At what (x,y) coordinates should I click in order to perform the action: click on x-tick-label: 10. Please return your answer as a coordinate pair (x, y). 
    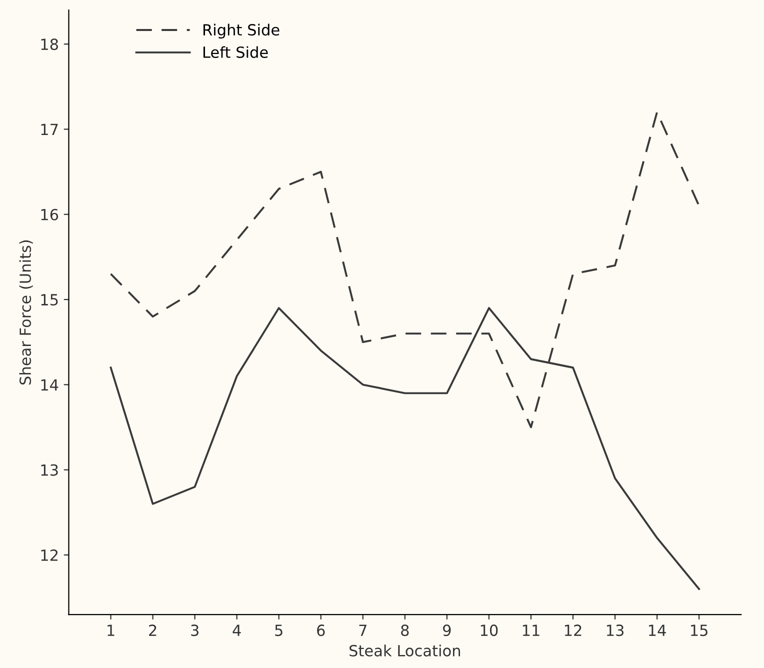
    Looking at the image, I should click on (489, 630).